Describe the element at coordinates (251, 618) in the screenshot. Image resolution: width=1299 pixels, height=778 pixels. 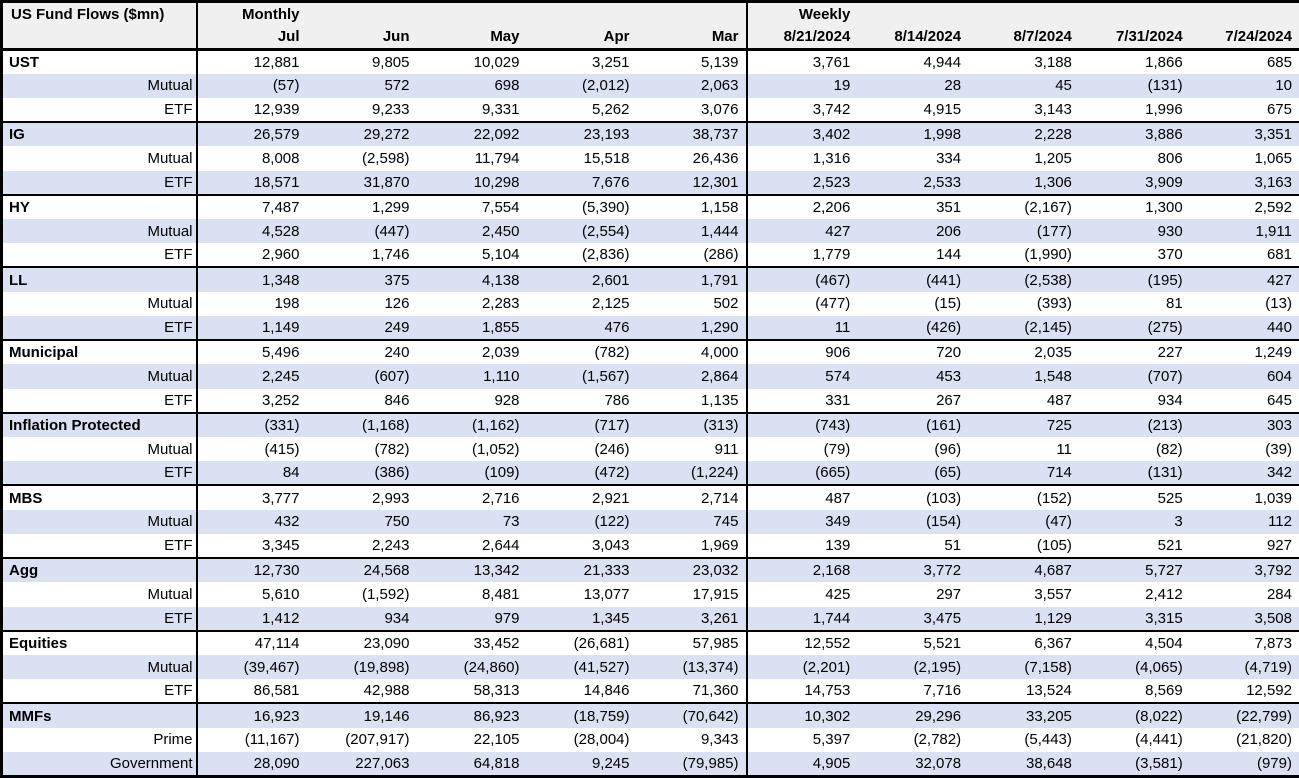
I see `monthly-value-cell: 1,412` at that location.